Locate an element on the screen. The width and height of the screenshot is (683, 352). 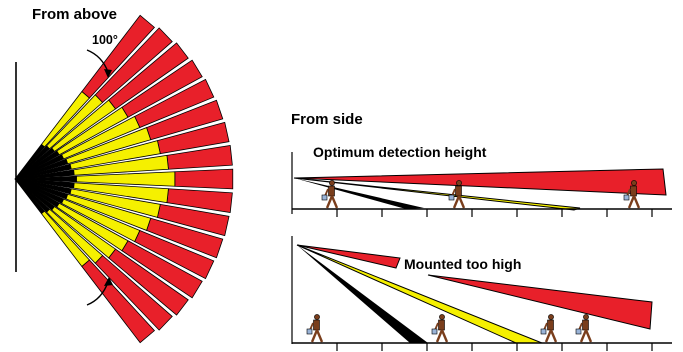
toohigh-black-beam is located at coordinates (362, 294).